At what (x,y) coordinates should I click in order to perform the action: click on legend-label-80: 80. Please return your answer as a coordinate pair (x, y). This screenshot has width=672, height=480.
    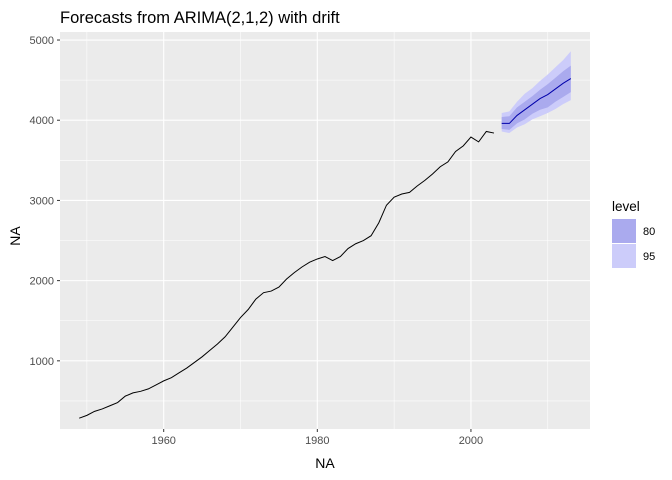
    Looking at the image, I should click on (649, 232).